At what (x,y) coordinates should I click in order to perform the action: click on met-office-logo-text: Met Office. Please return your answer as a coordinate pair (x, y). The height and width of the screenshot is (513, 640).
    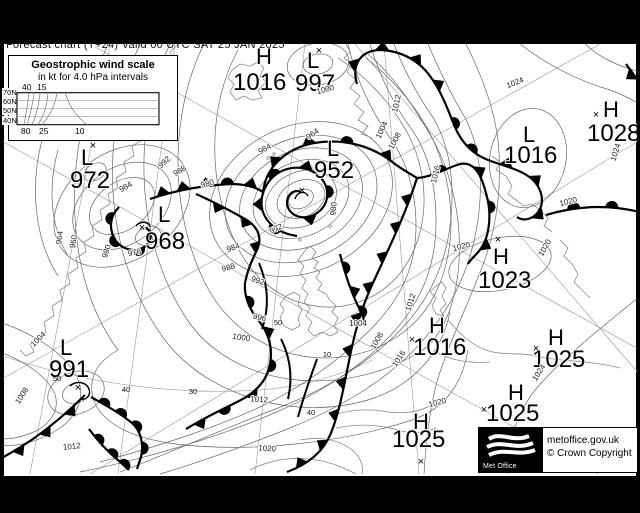
    Looking at the image, I should click on (500, 466).